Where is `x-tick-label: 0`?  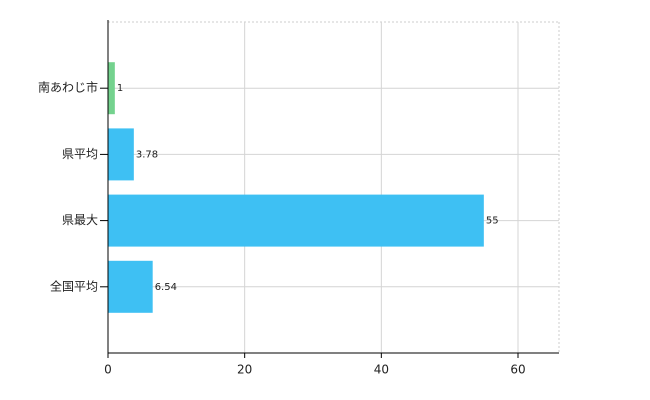
x-tick-label: 0 is located at coordinates (108, 370).